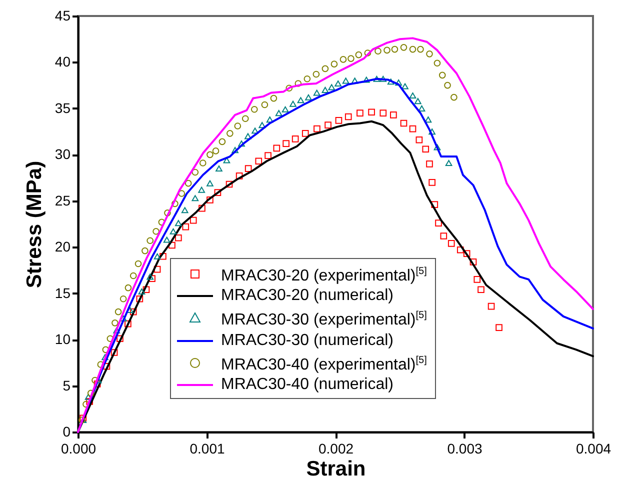 This screenshot has height=499, width=618. Describe the element at coordinates (62, 200) in the screenshot. I see `y-tick-label: 25` at that location.